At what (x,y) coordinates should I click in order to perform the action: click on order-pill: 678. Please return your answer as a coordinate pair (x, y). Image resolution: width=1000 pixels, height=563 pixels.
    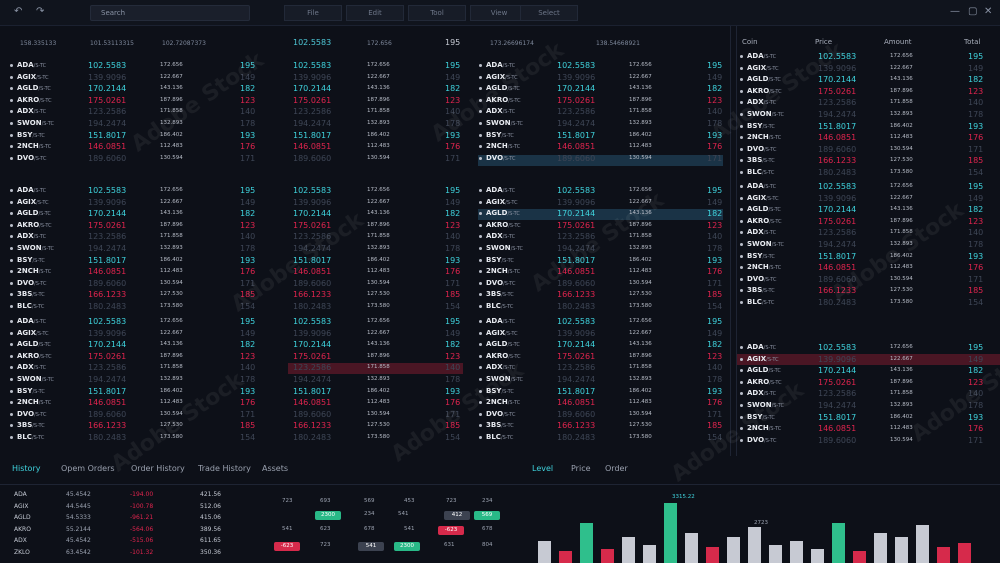
    Looking at the image, I should click on (487, 529).